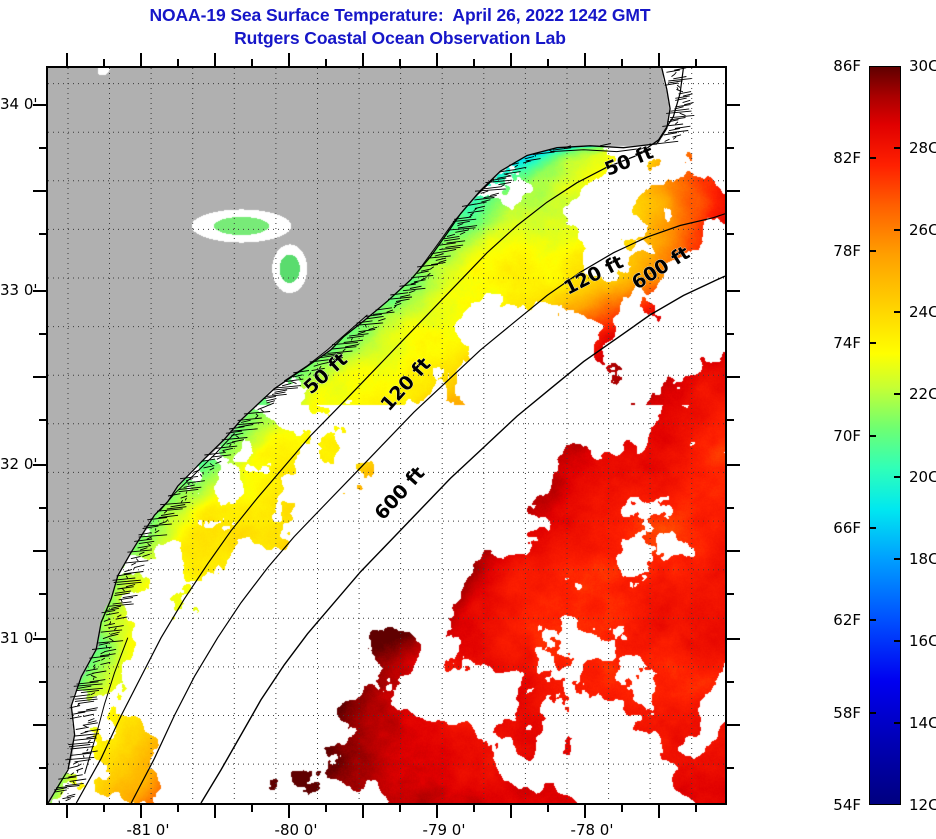 Image resolution: width=936 pixels, height=839 pixels. What do you see at coordinates (922, 640) in the screenshot?
I see `colorbar-label-celsius: 16C` at bounding box center [922, 640].